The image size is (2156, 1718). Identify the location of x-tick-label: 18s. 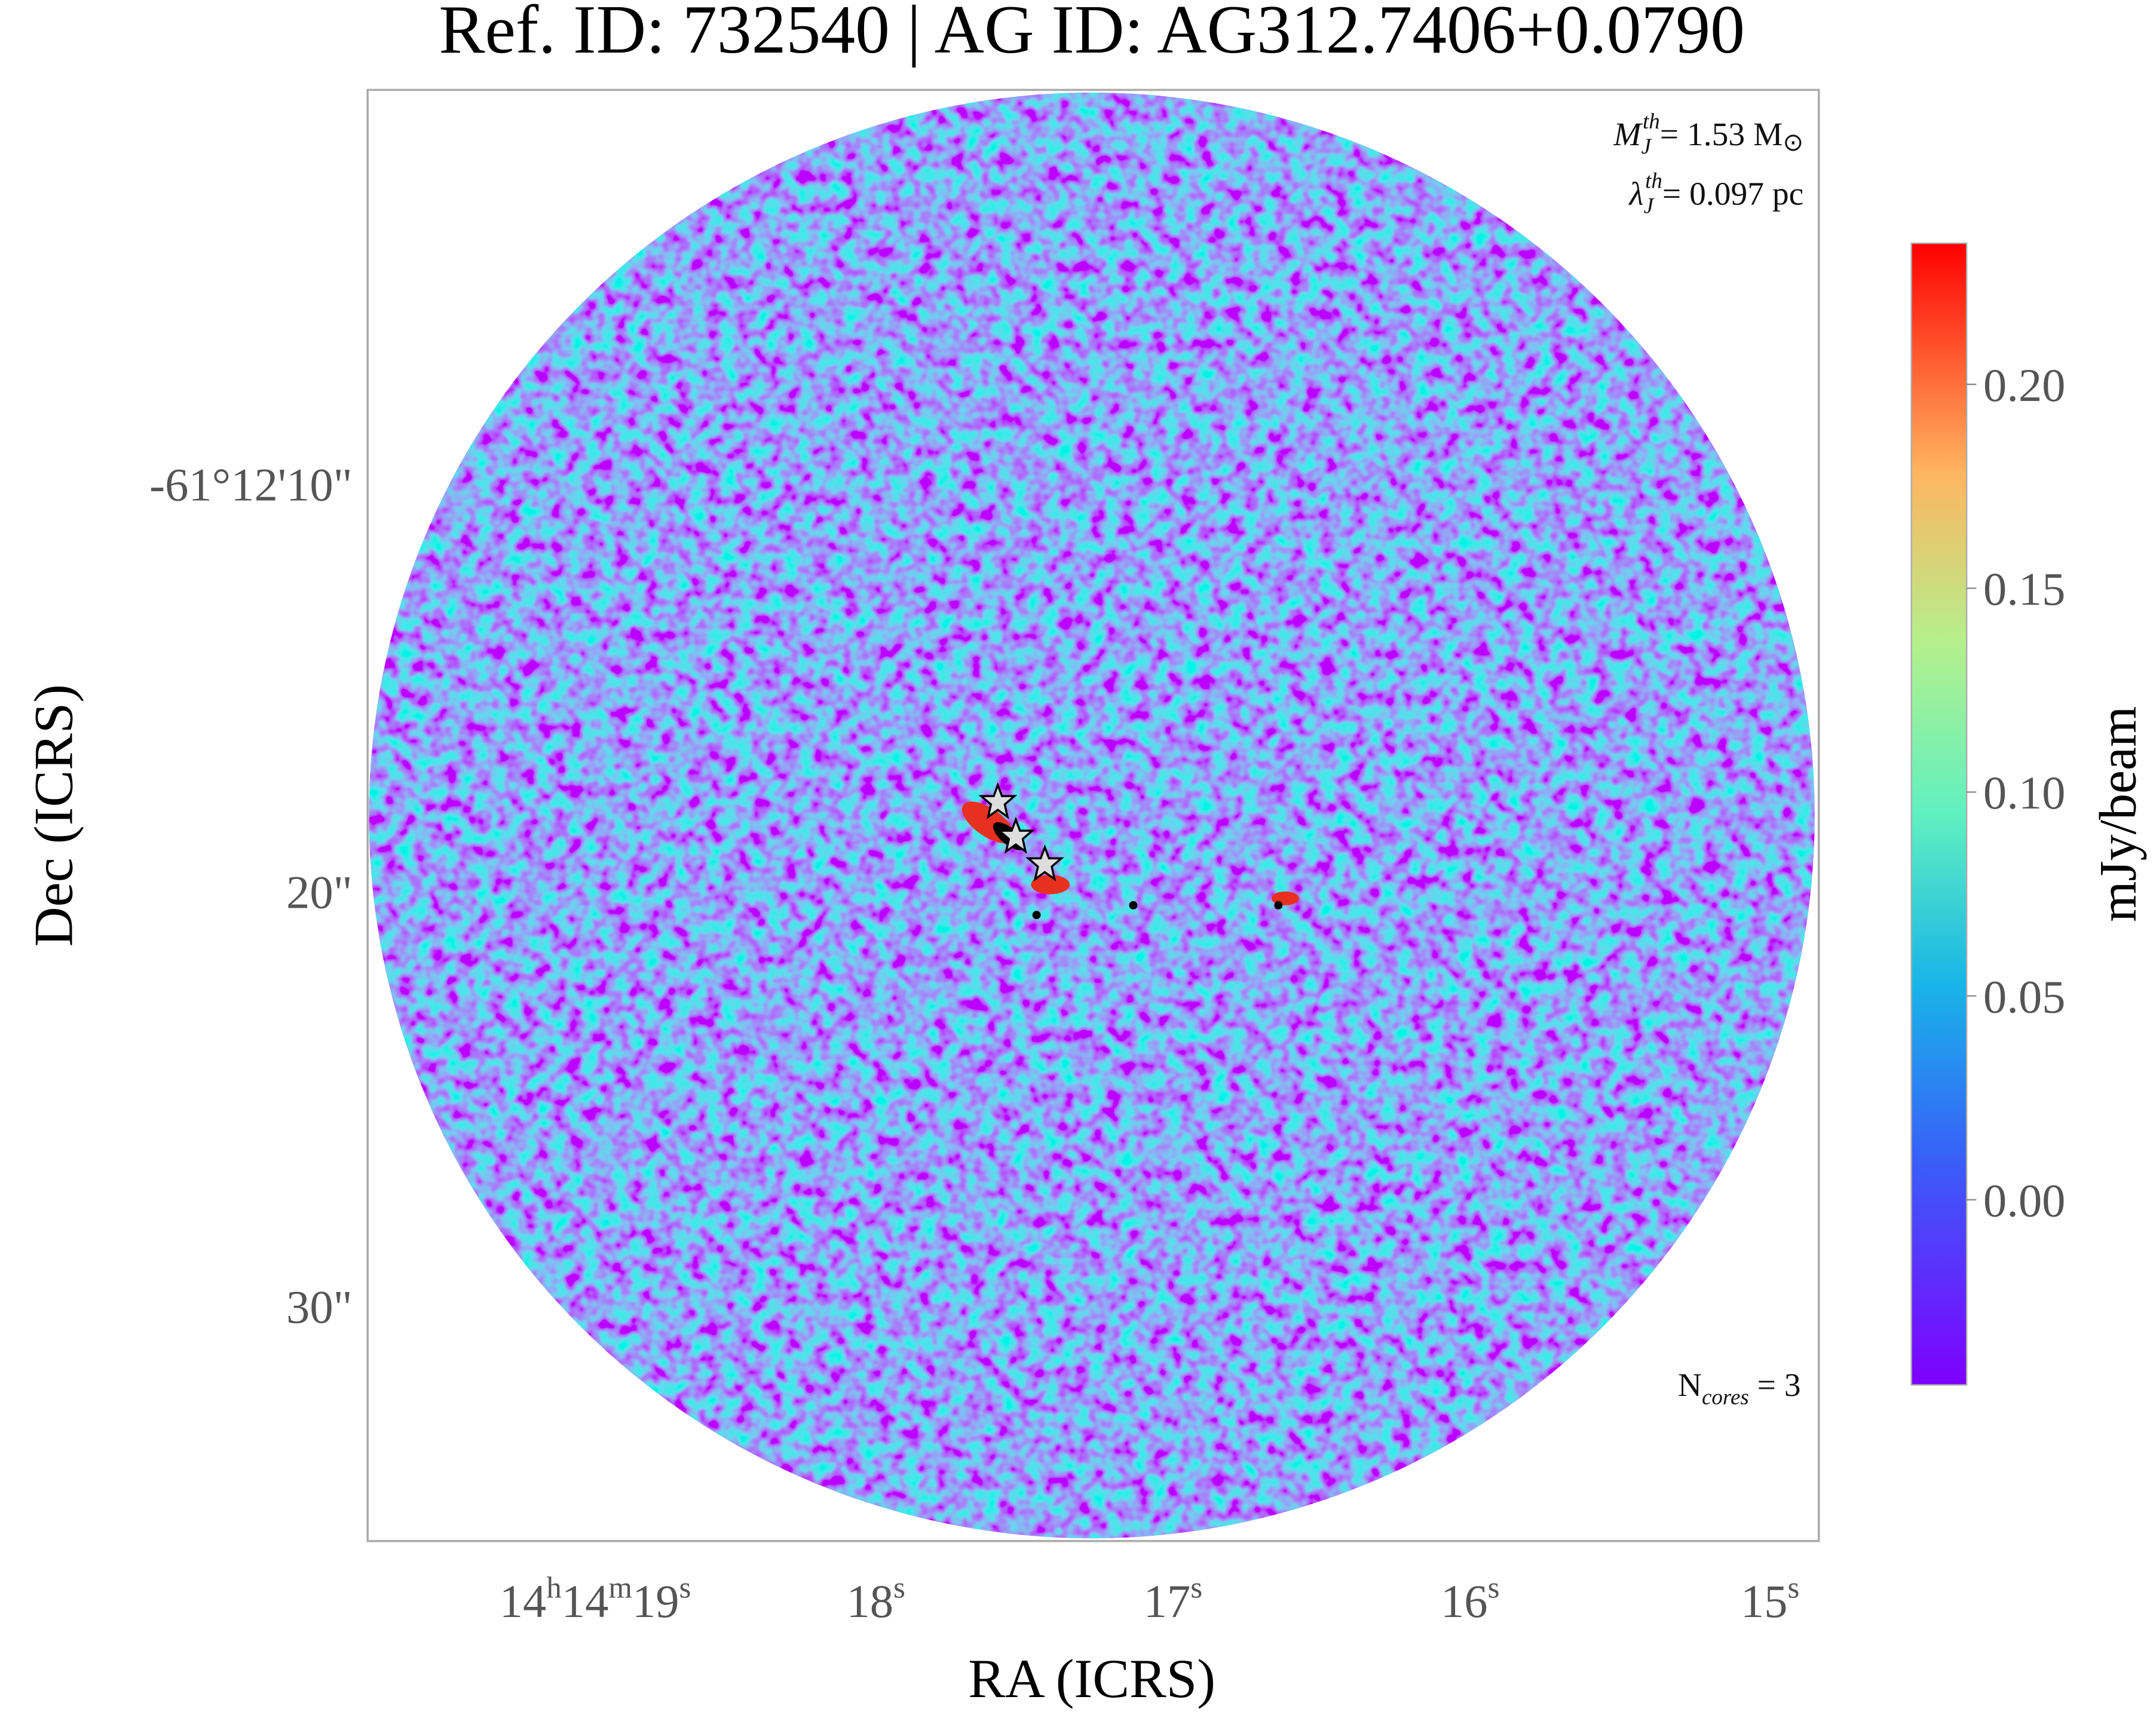
(875, 1600).